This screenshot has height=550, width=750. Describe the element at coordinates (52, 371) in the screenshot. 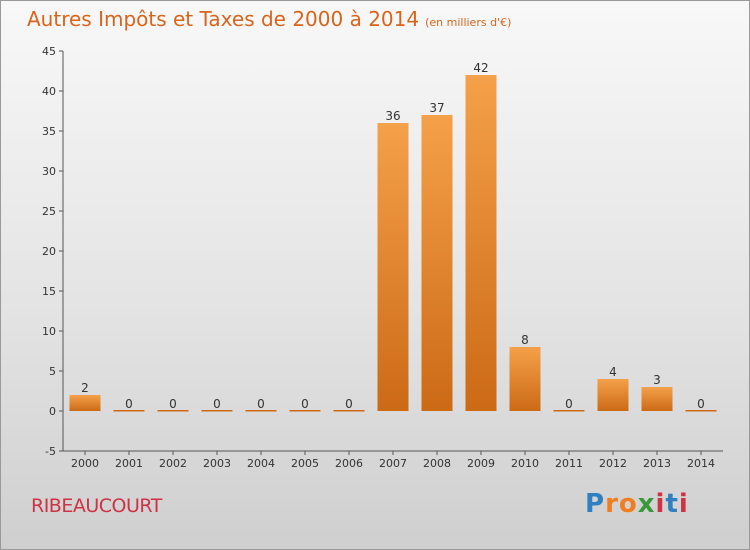

I see `y-tick-label: 5` at that location.